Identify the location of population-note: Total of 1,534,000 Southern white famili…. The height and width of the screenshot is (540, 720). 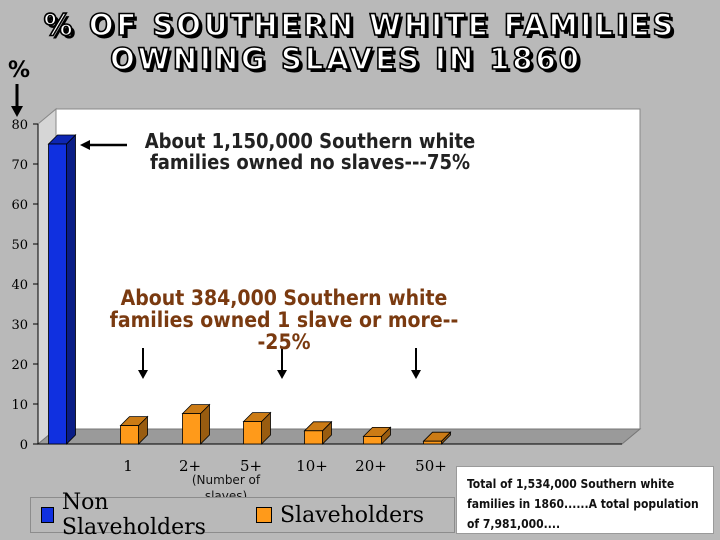
(585, 500).